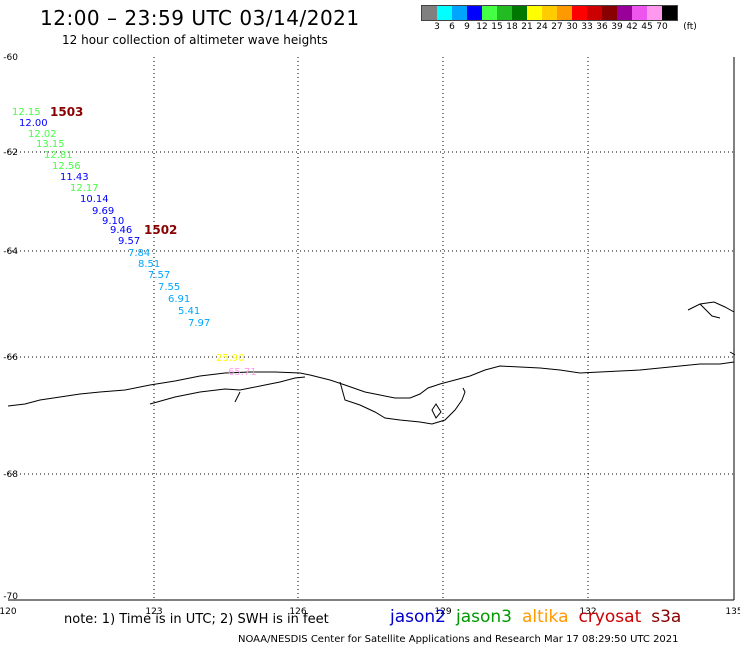 The image size is (740, 650). I want to click on wave-height-value: 7.57, so click(159, 275).